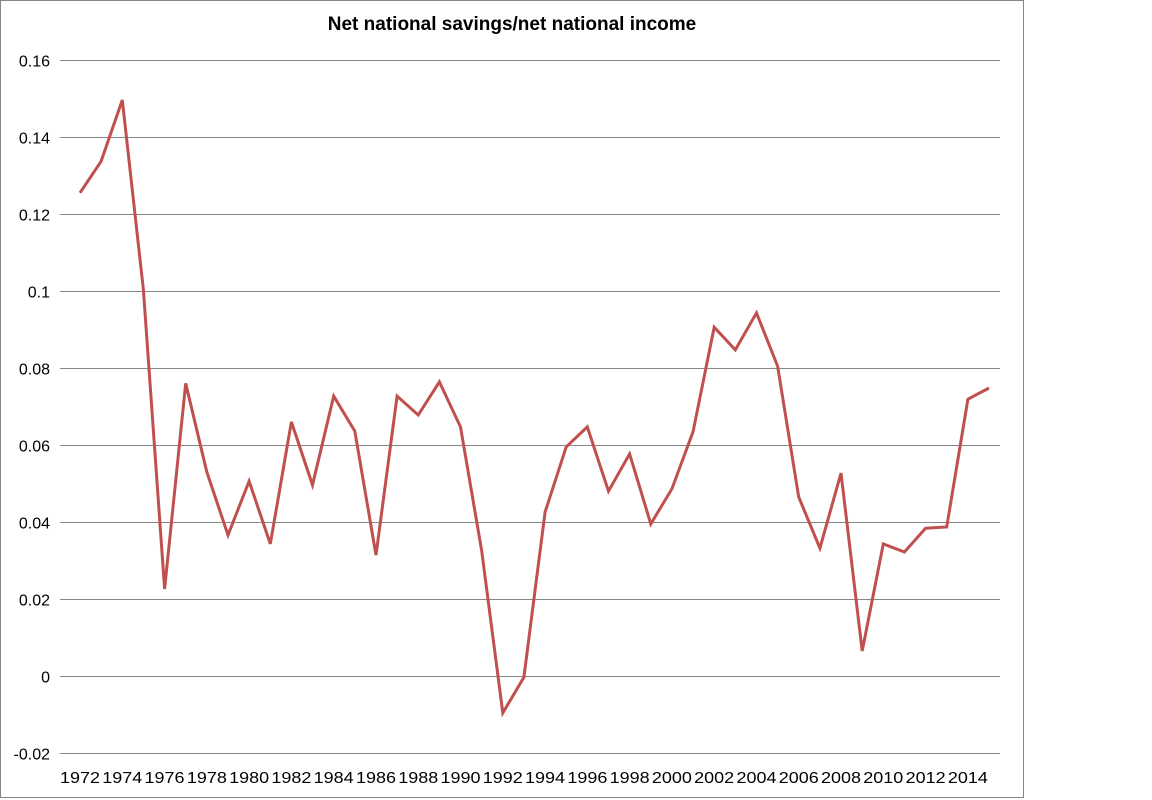 The width and height of the screenshot is (1152, 800). Describe the element at coordinates (587, 778) in the screenshot. I see `x-tick-label: 1996` at that location.